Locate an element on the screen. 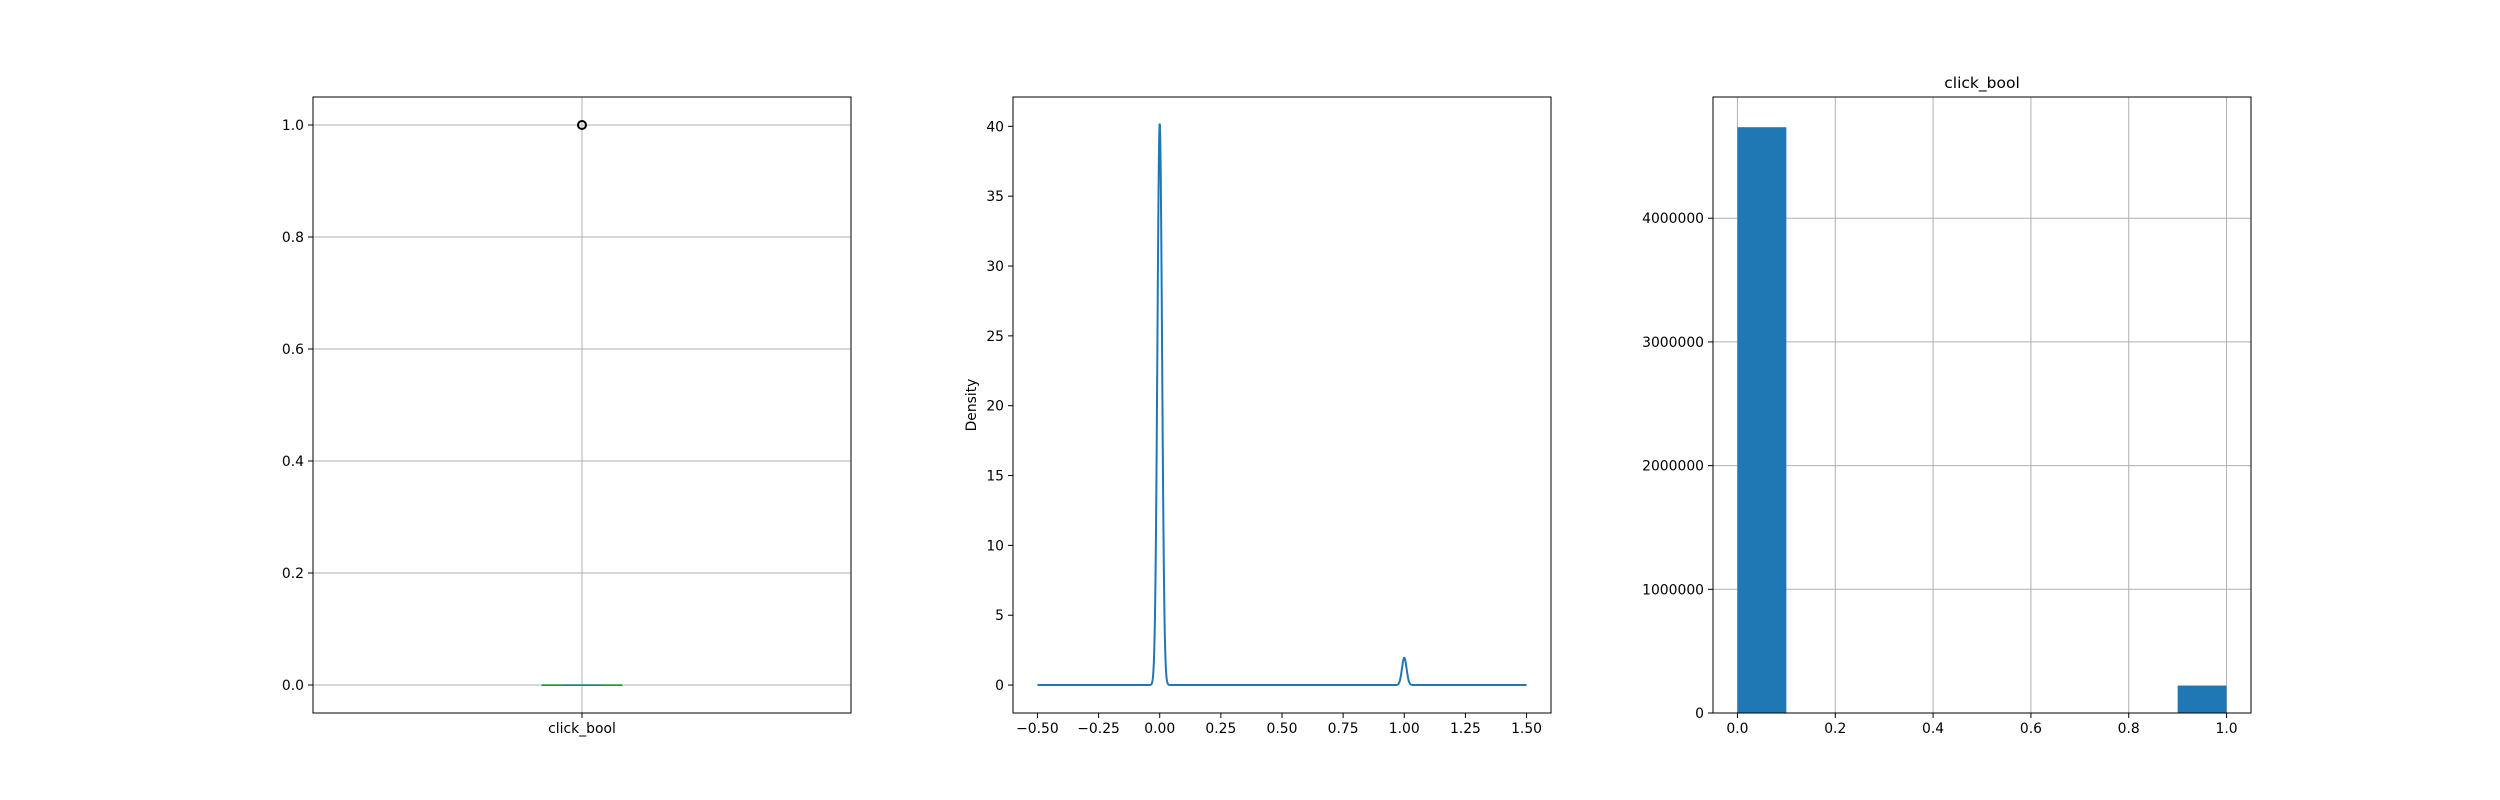 This screenshot has width=2500, height=800. boxplot-outlier is located at coordinates (582, 125).